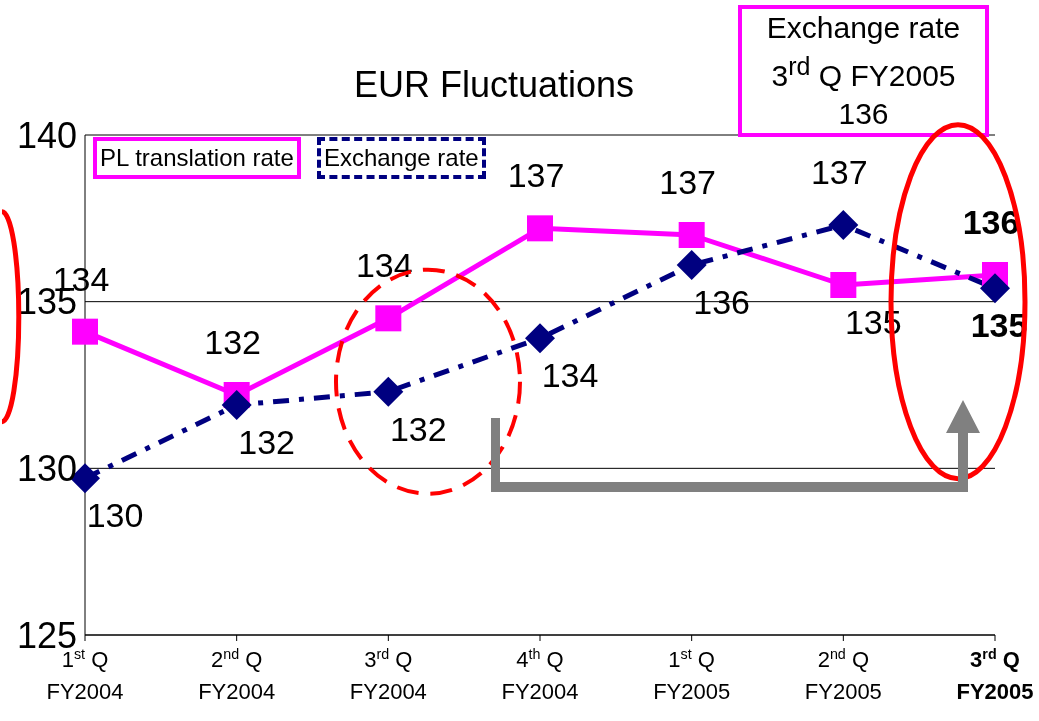  What do you see at coordinates (46, 469) in the screenshot?
I see `y-tick-label: 130` at bounding box center [46, 469].